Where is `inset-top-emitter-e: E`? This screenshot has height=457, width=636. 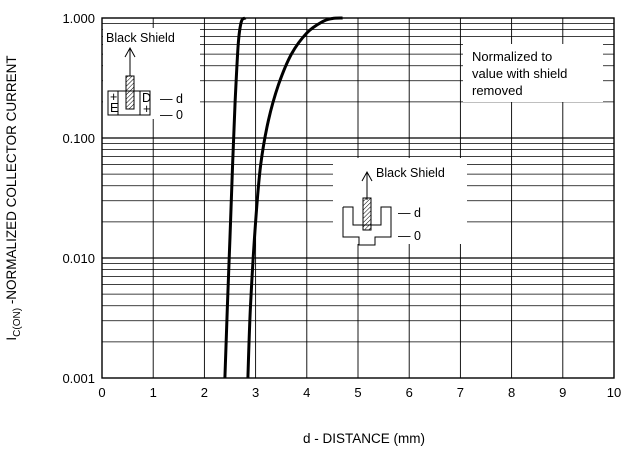 inset-top-emitter-e: E is located at coordinates (114, 108).